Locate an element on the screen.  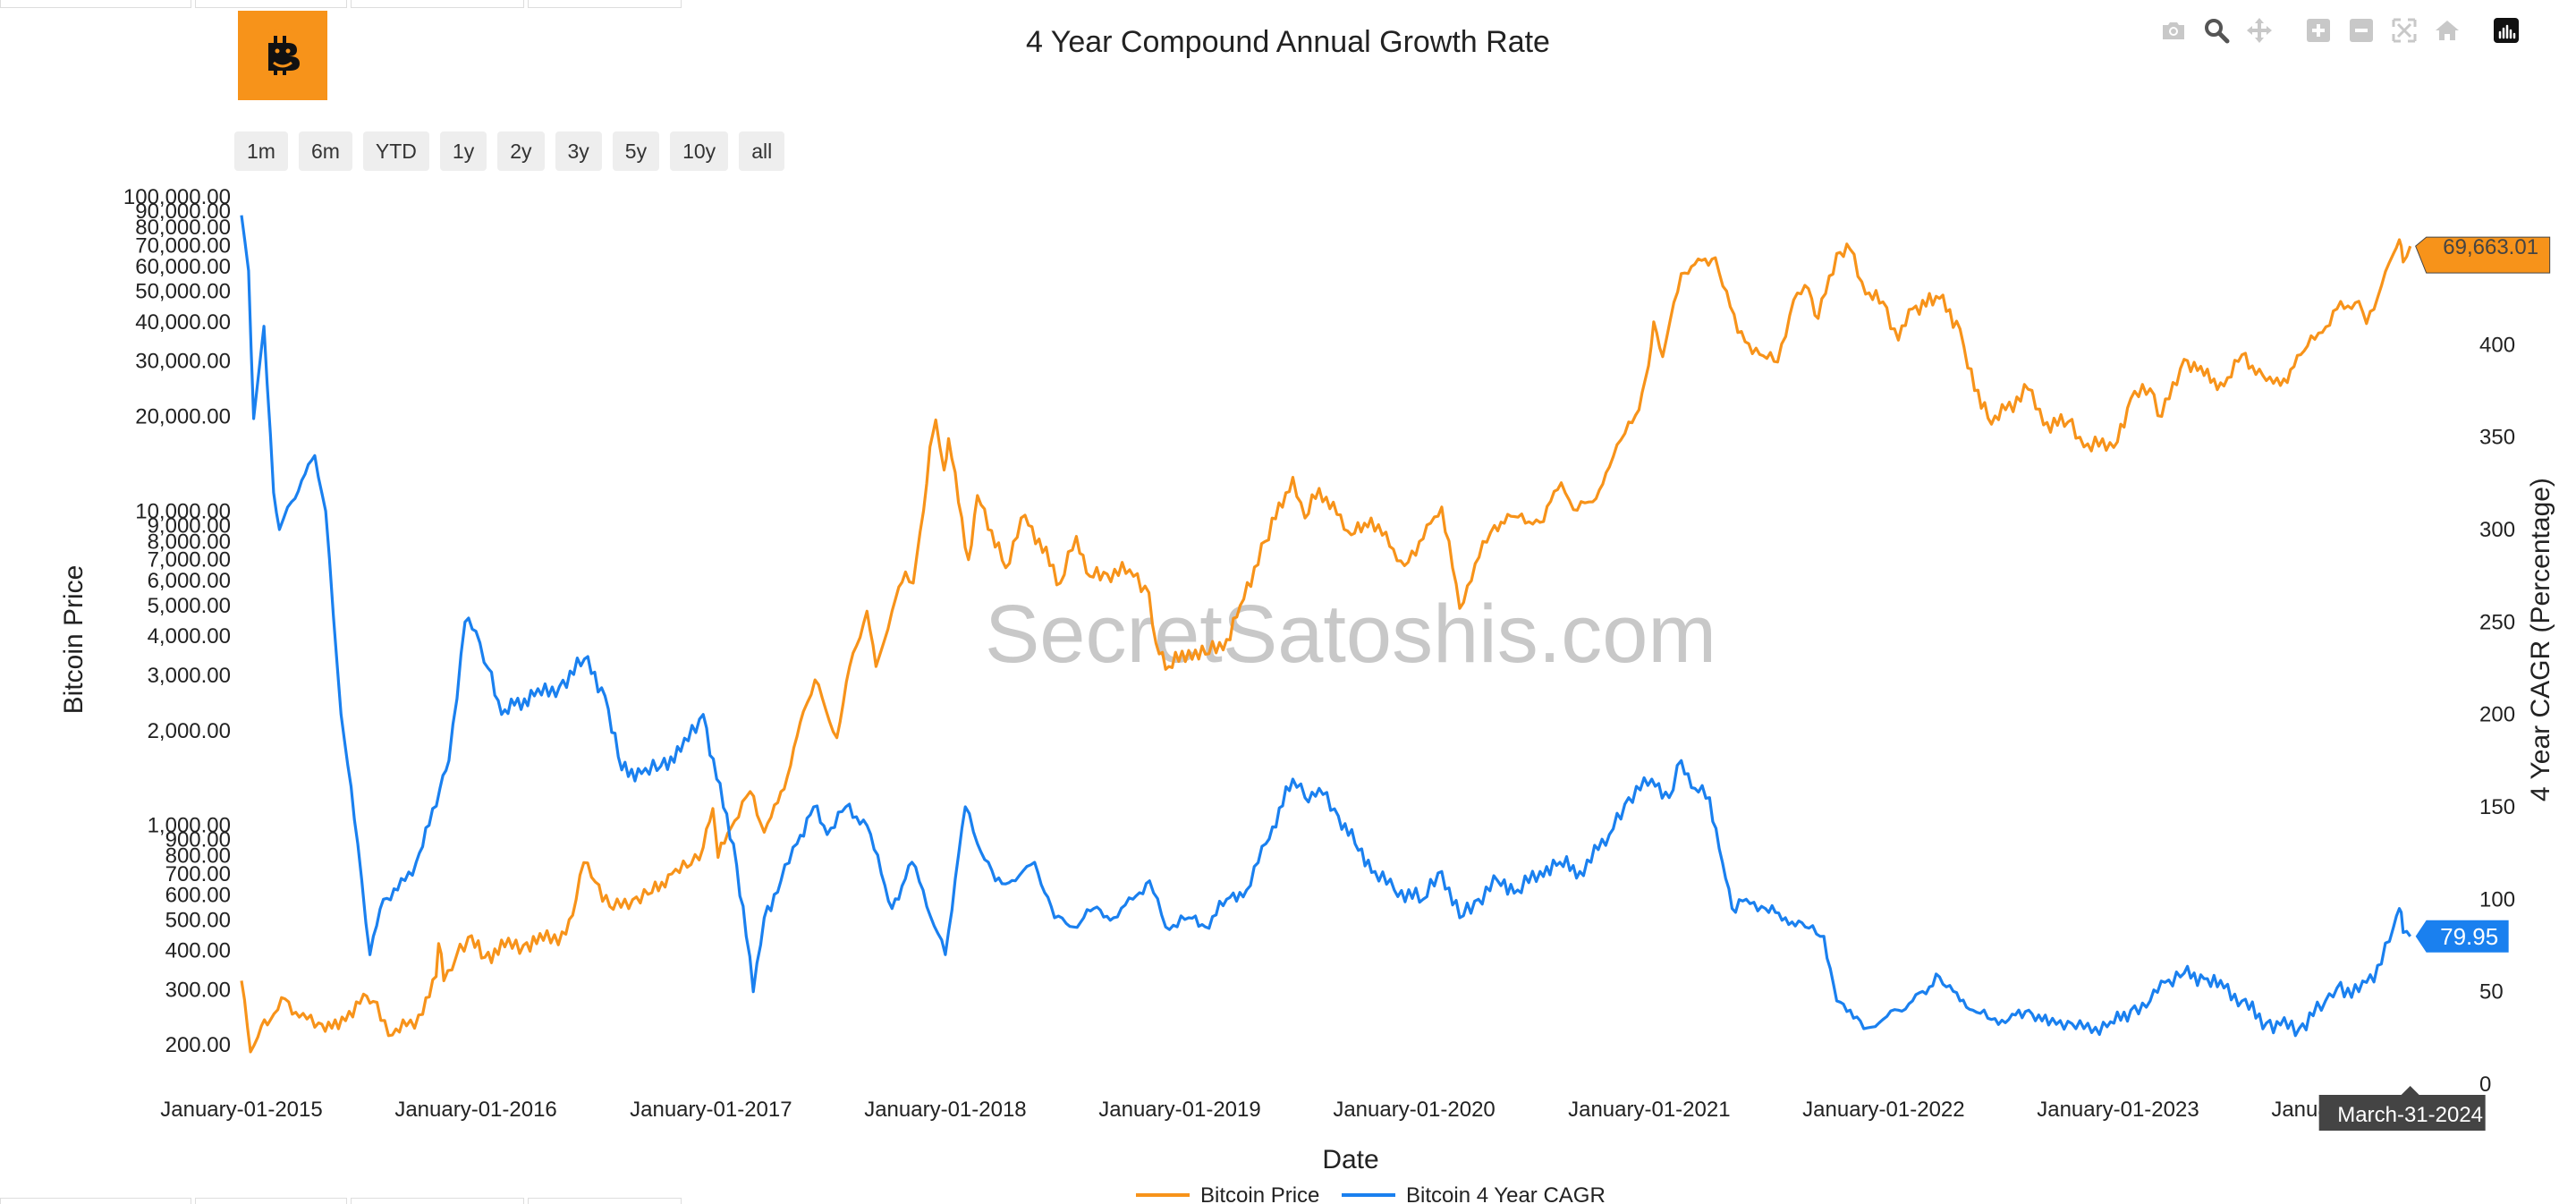
y-tick-label-7: 900.00 is located at coordinates (198, 840).